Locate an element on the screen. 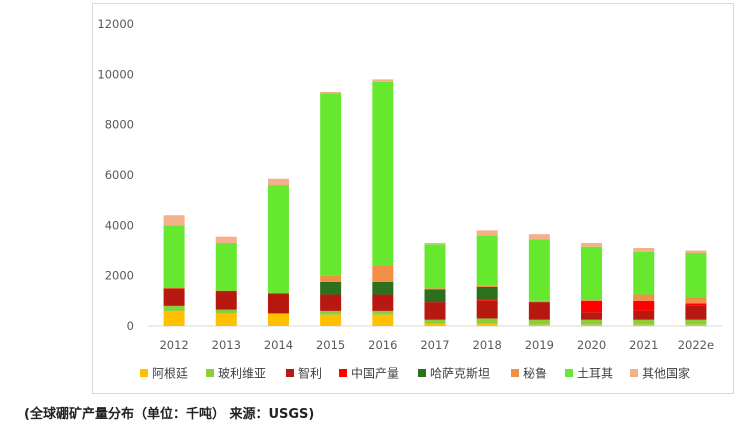  x-tick-label: 2014 is located at coordinates (278, 345).